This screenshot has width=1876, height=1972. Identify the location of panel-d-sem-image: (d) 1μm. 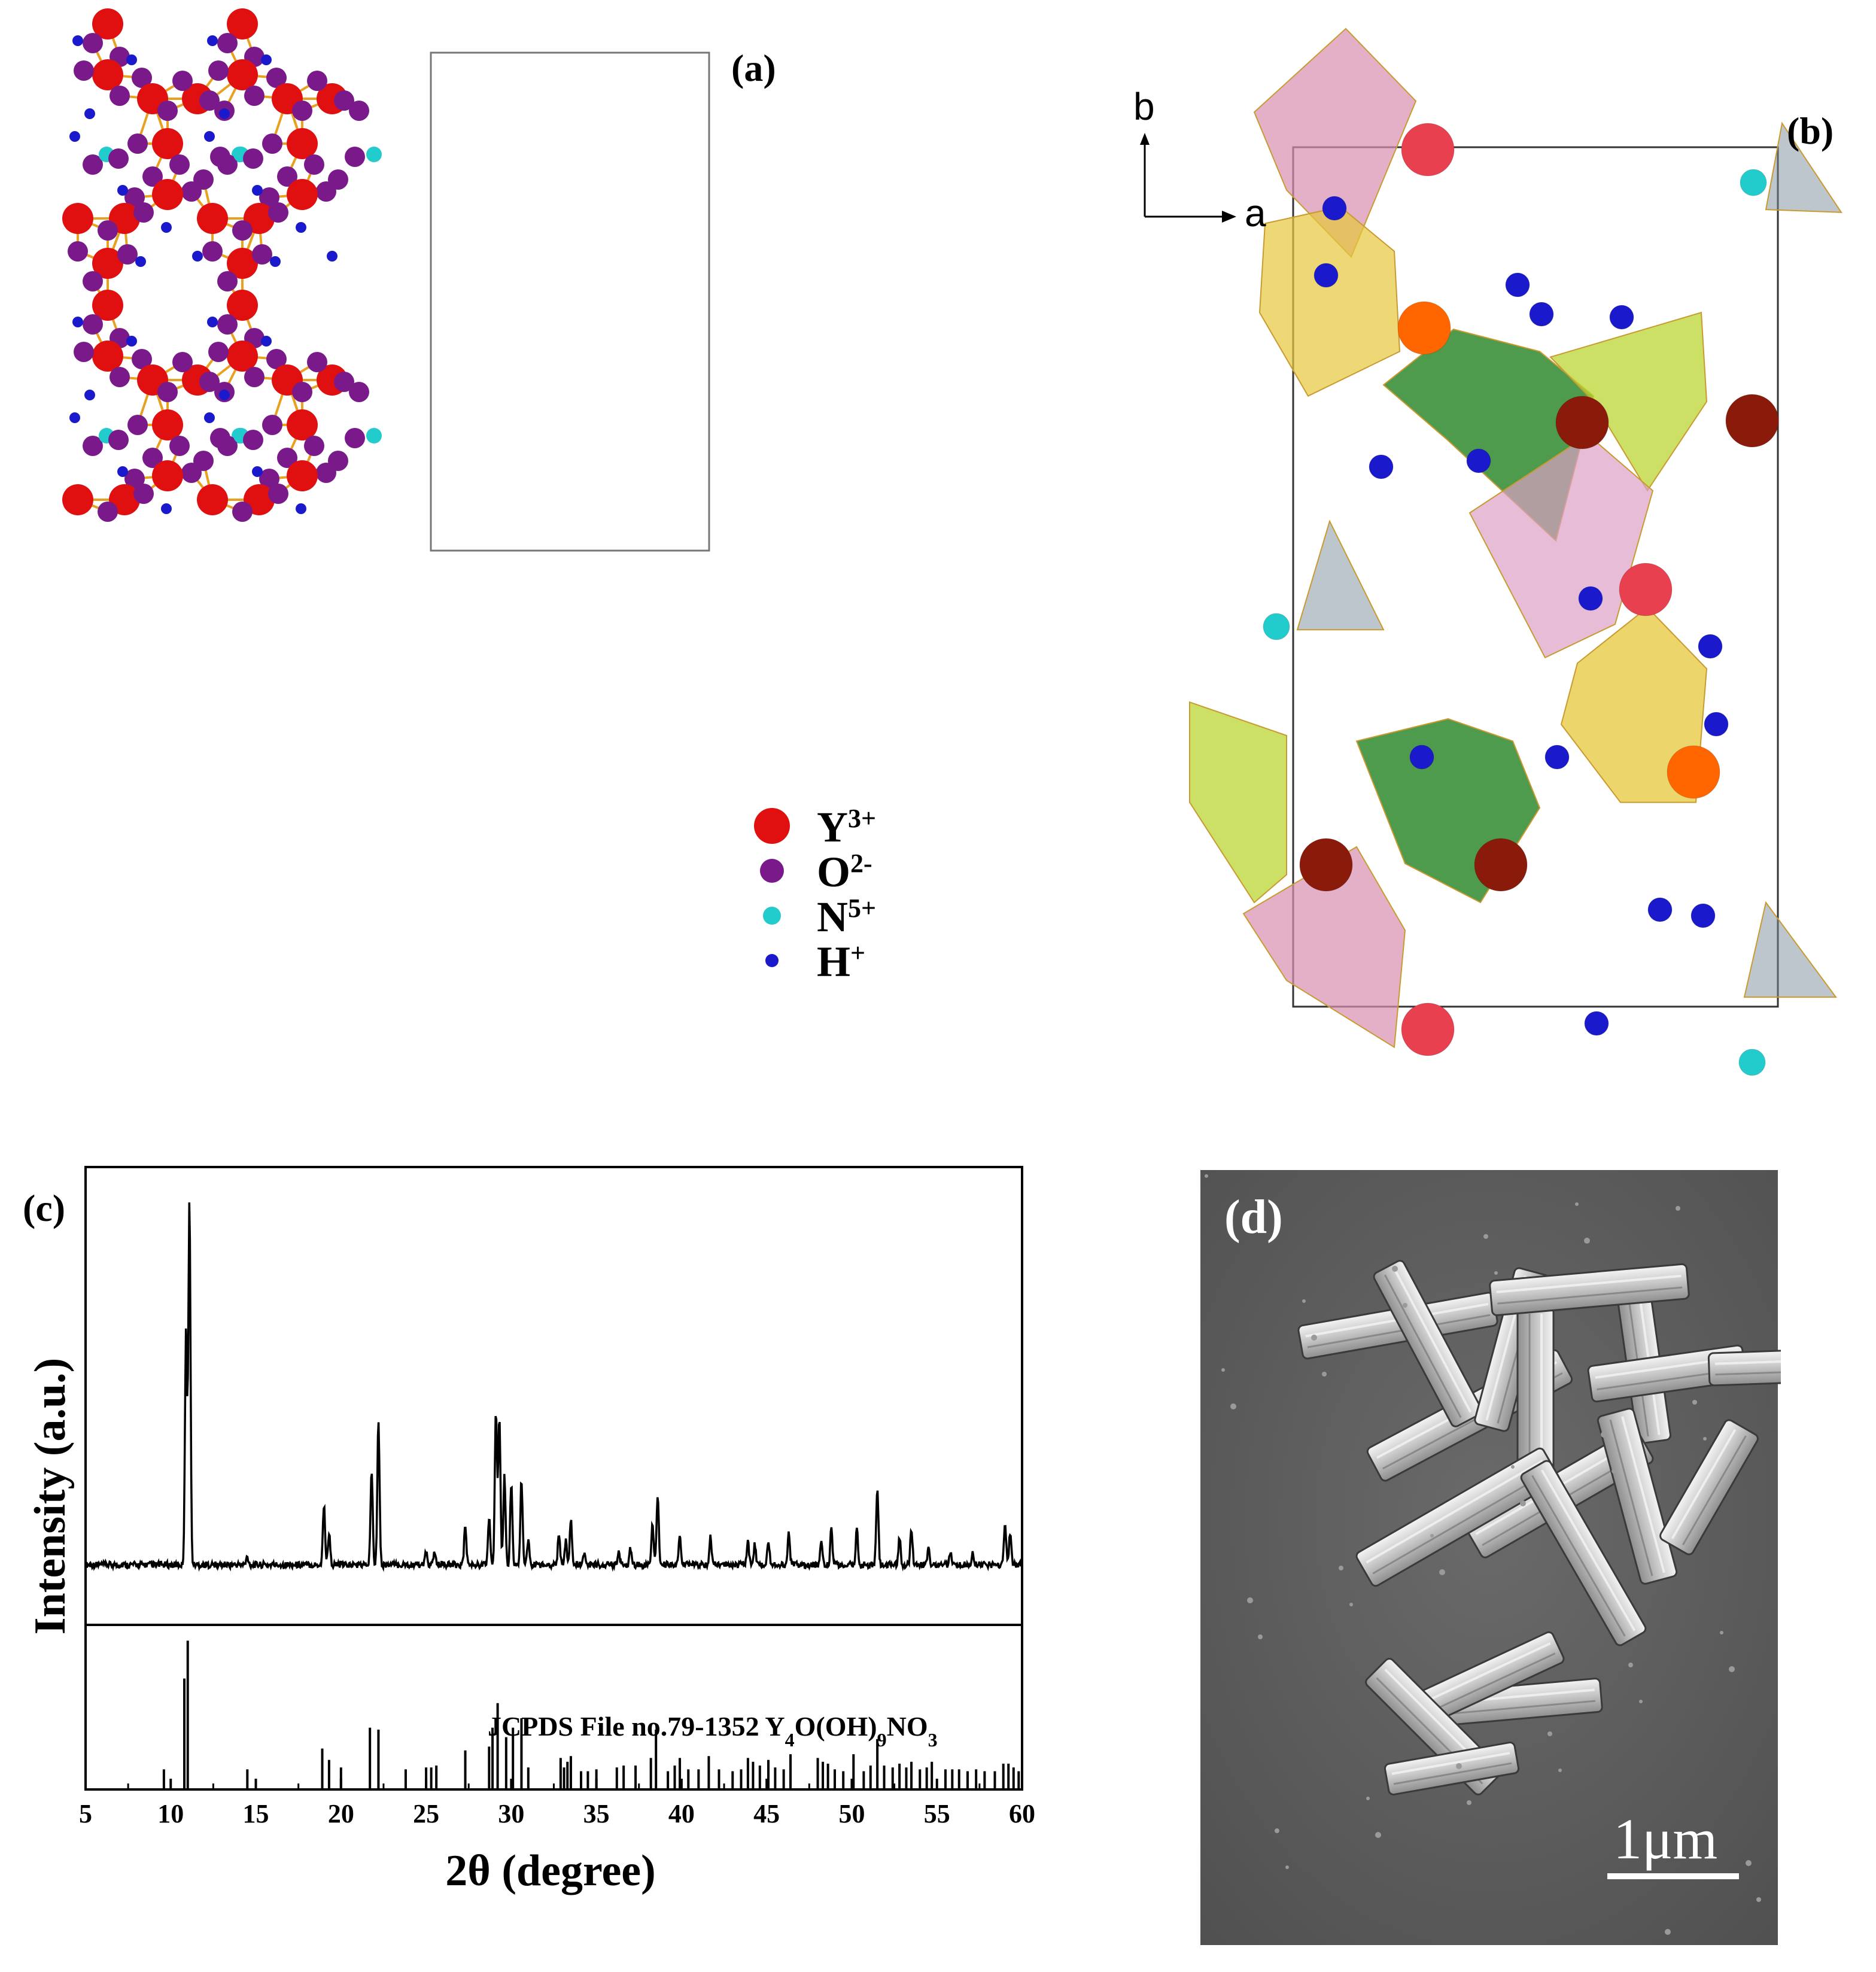
(1490, 1557).